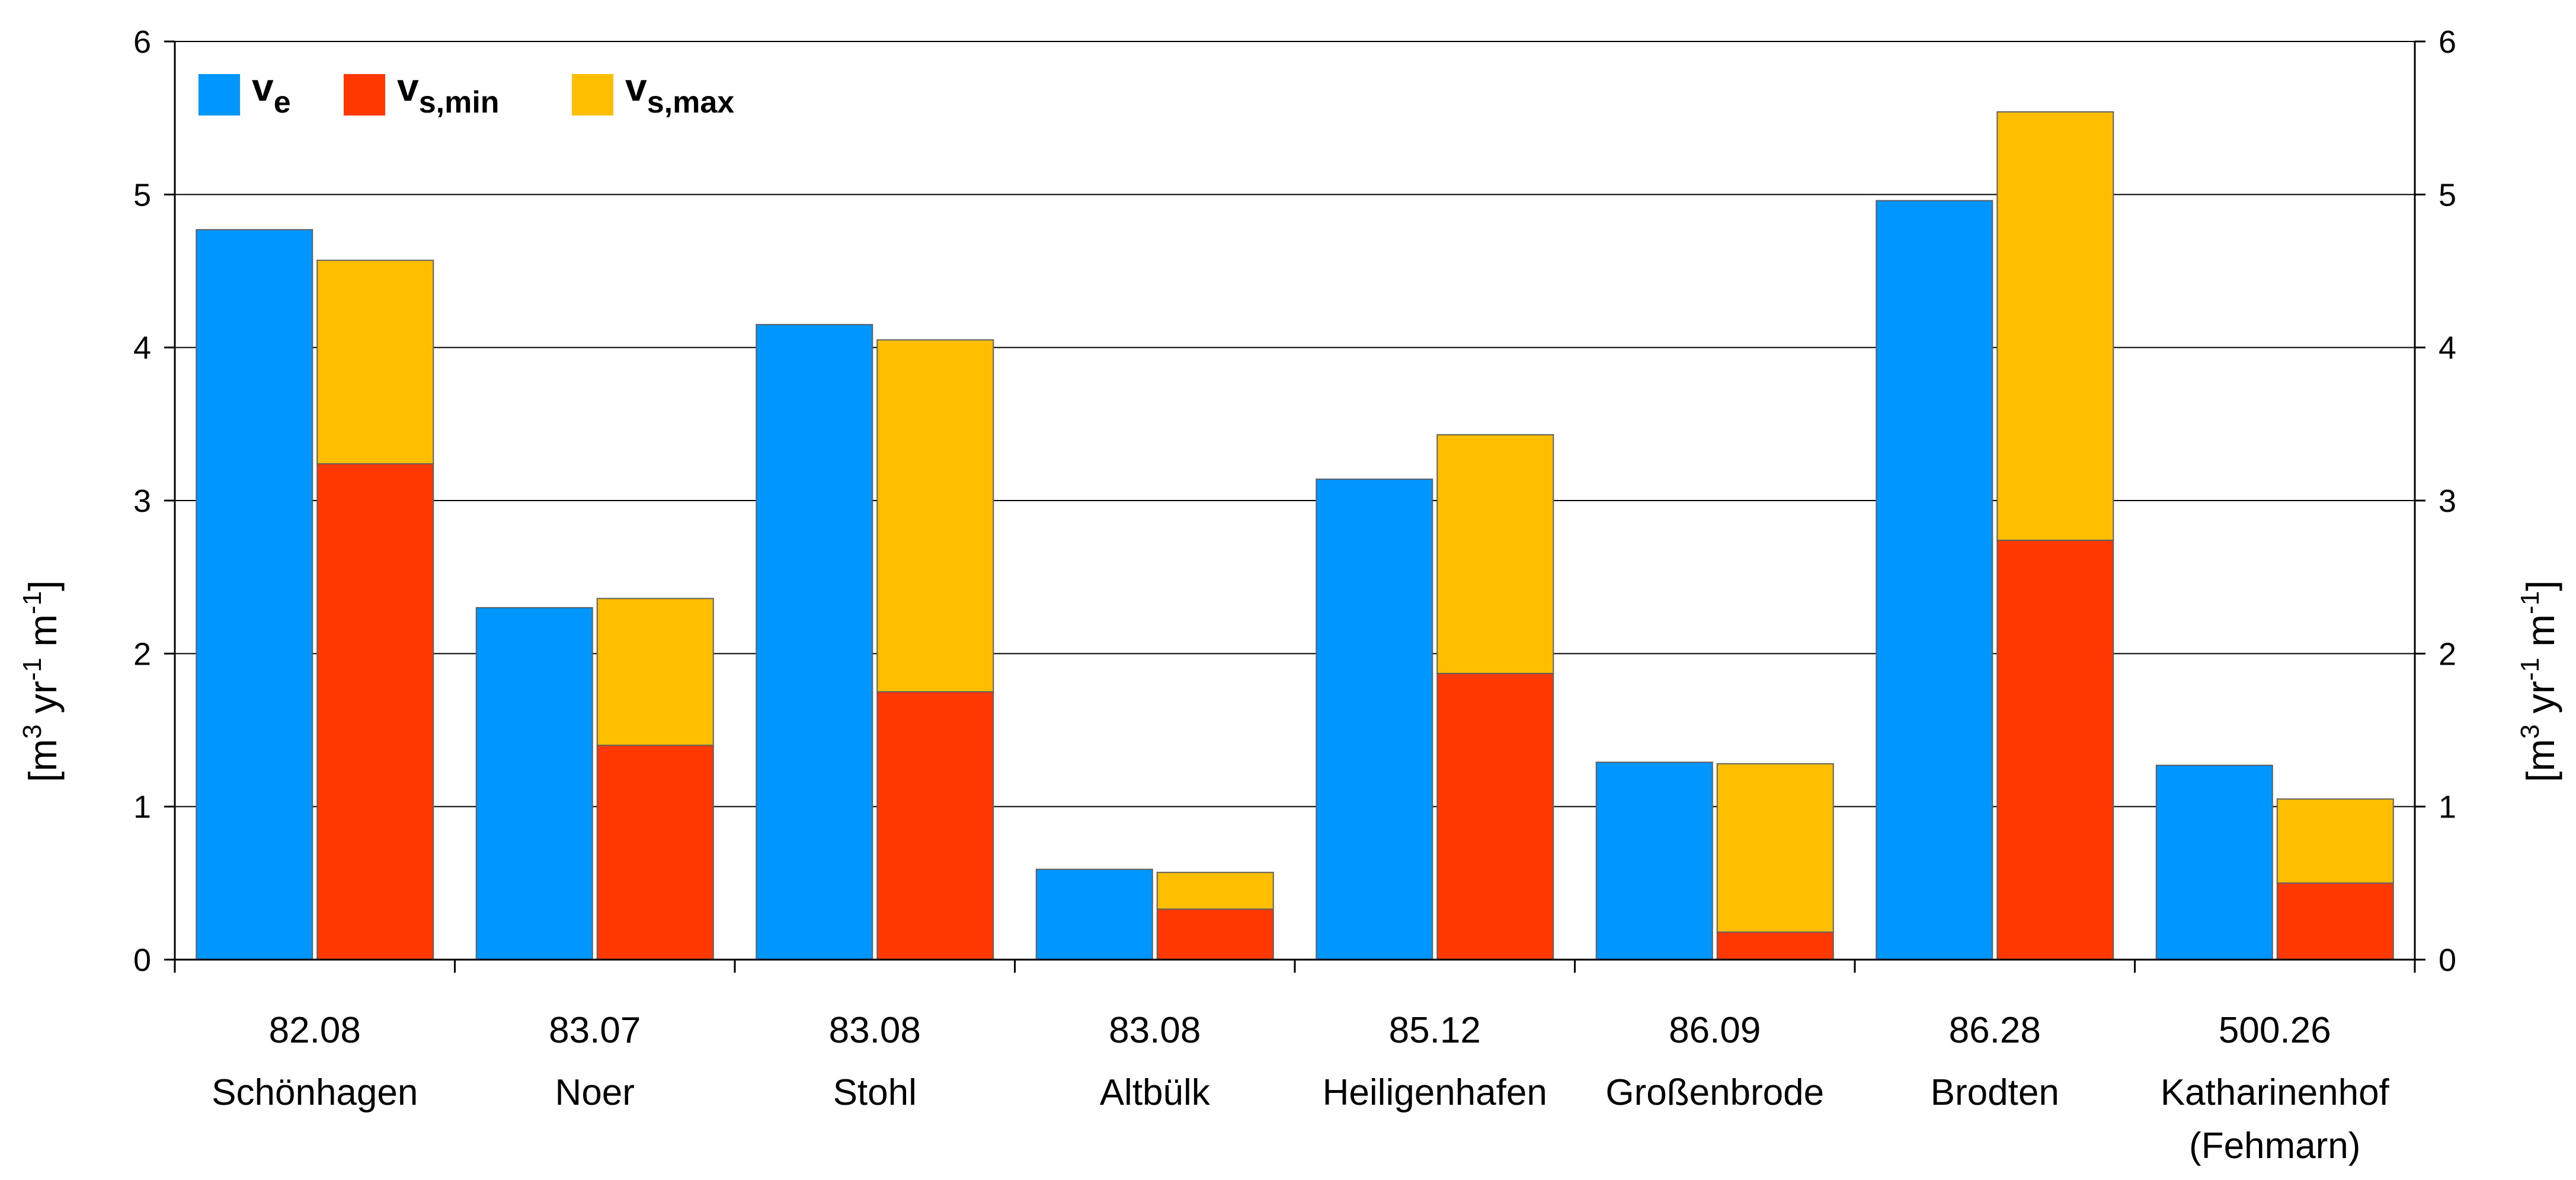 Image resolution: width=2576 pixels, height=1180 pixels. I want to click on x-site-sublabel: (Fehmarn), so click(2274, 1146).